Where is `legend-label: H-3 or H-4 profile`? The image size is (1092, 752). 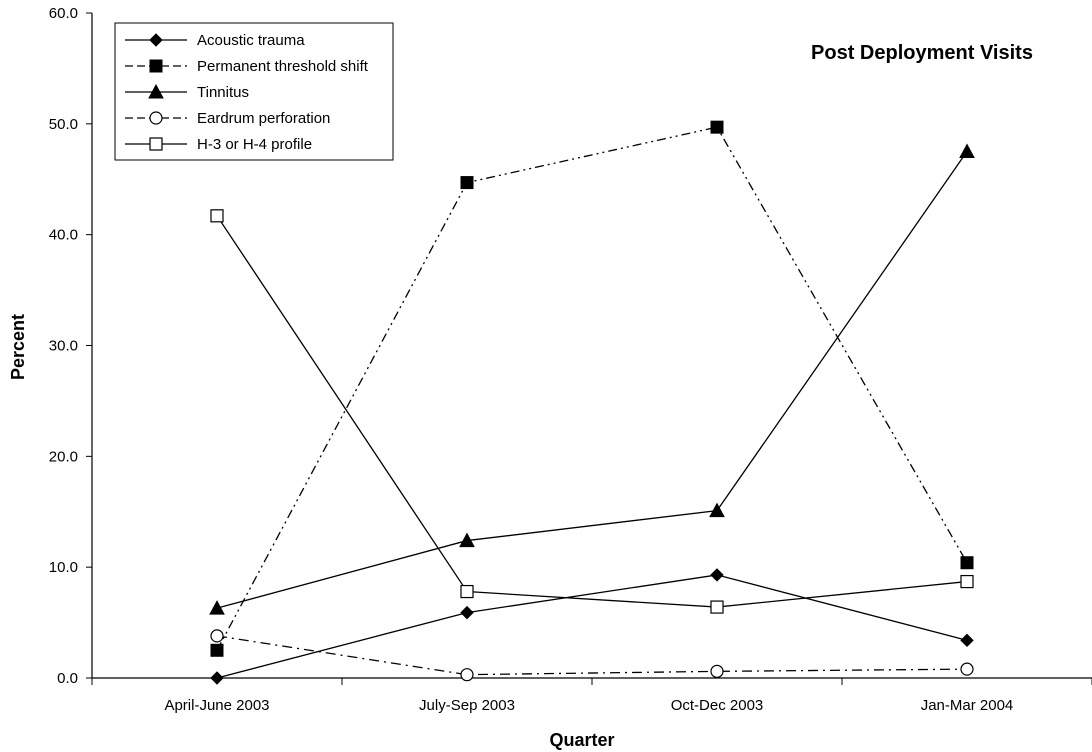
legend-label: H-3 or H-4 profile is located at coordinates (254, 144).